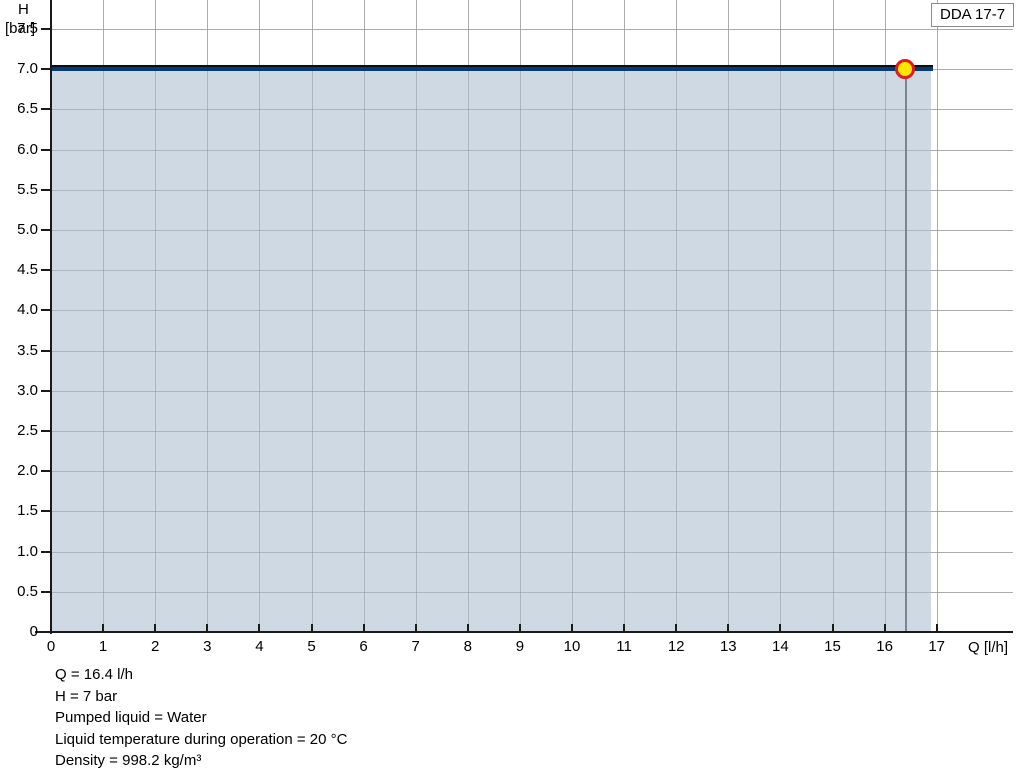 The width and height of the screenshot is (1024, 781). What do you see at coordinates (27, 350) in the screenshot?
I see `y-axis-tick-label: 3.5` at bounding box center [27, 350].